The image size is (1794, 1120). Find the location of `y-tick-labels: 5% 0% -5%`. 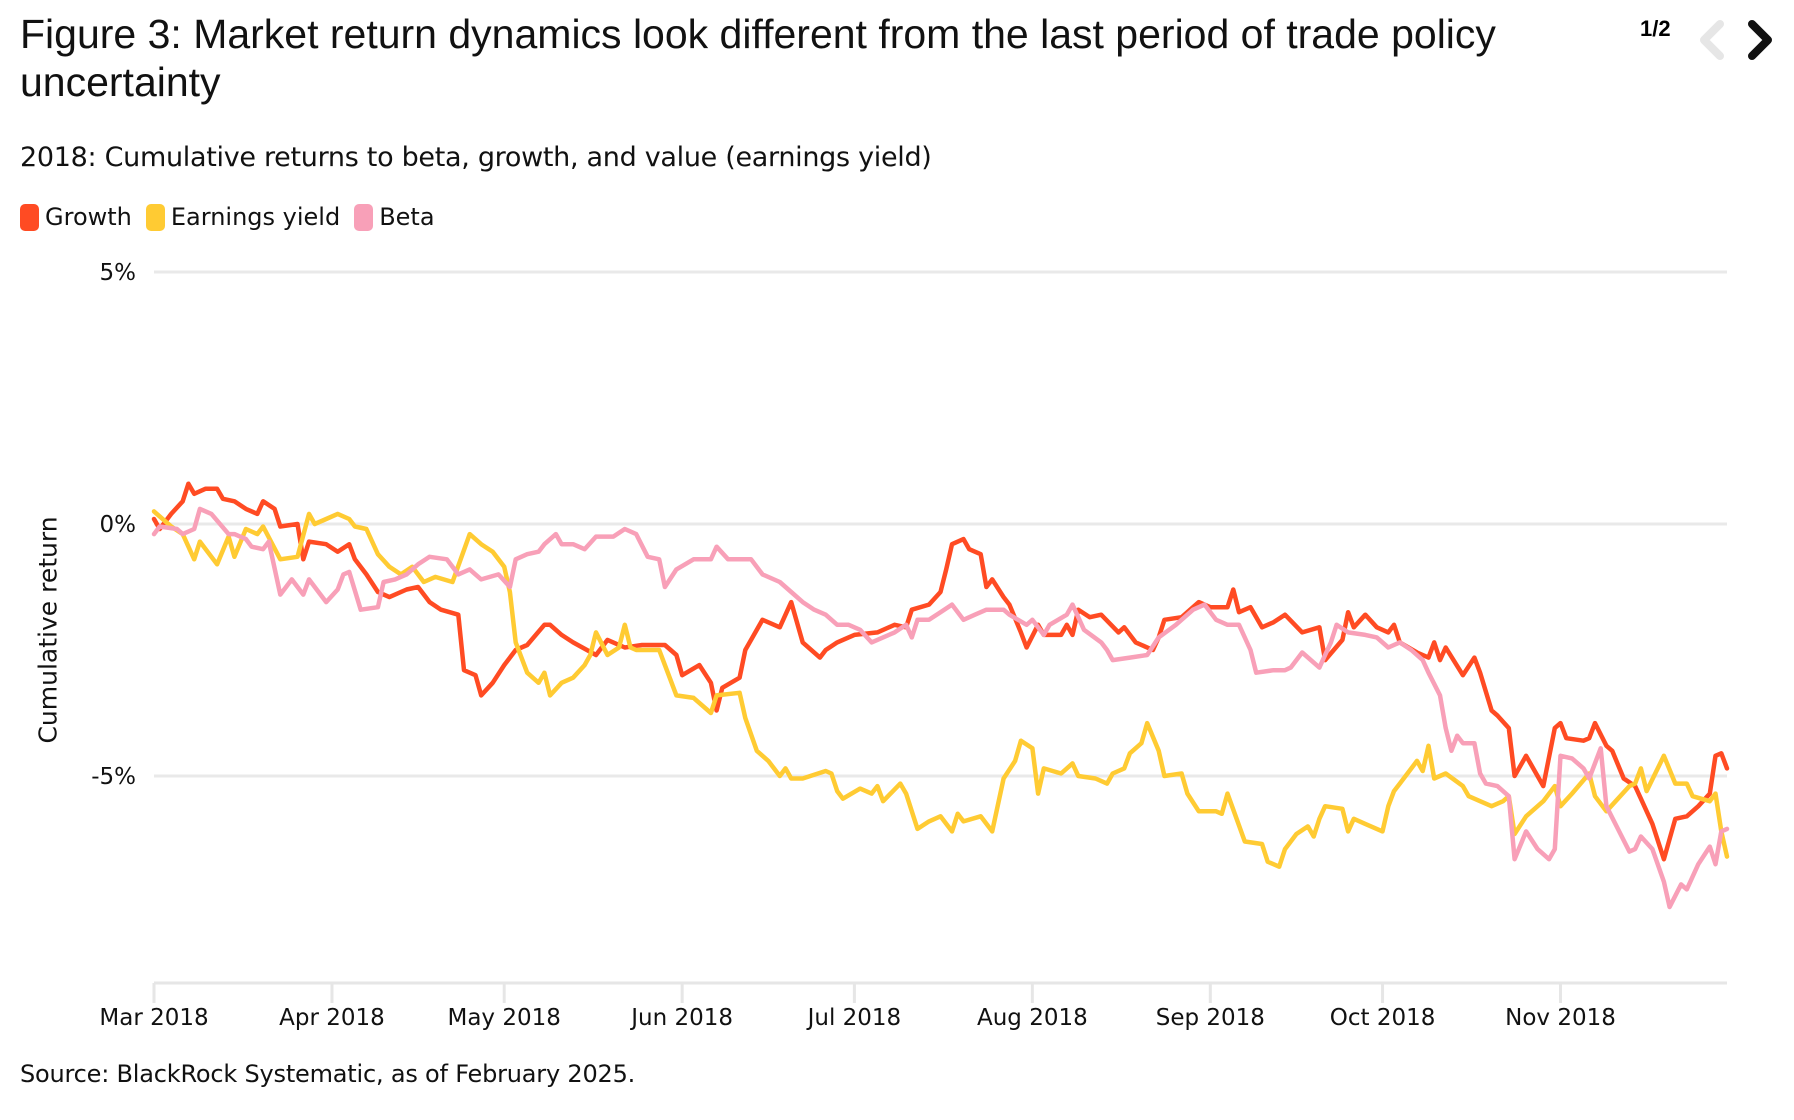

y-tick-labels: 5% 0% -5% is located at coordinates (113, 525).